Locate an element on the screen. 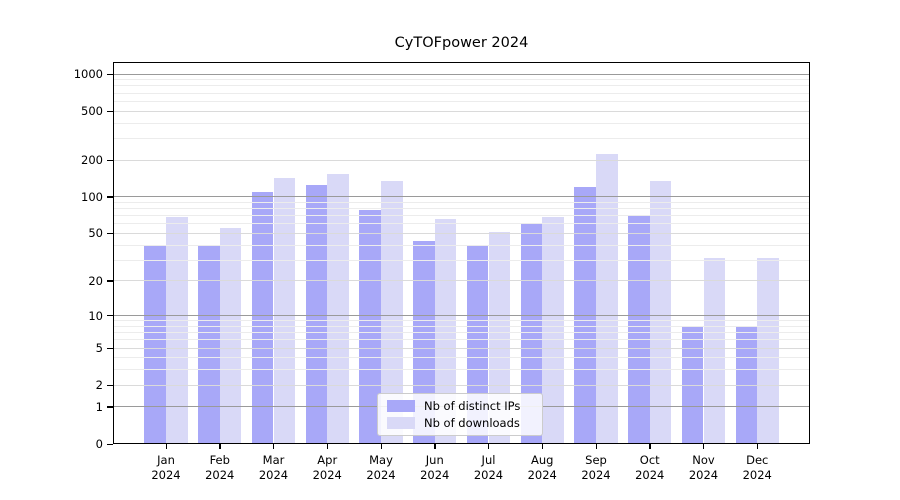 This screenshot has height=500, width=900. bar-distinct-ips-mar is located at coordinates (262, 317).